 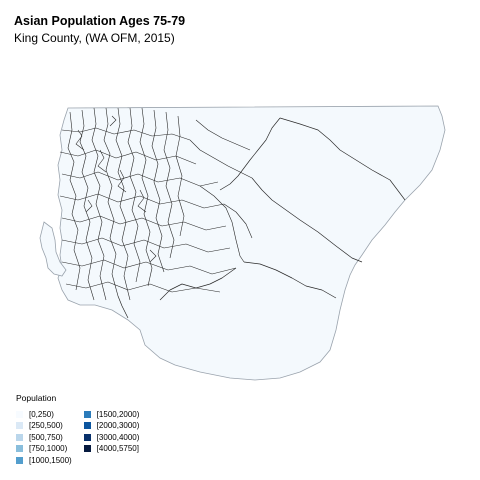 I want to click on map-title: Asian Population Ages 75-79, so click(x=100, y=21).